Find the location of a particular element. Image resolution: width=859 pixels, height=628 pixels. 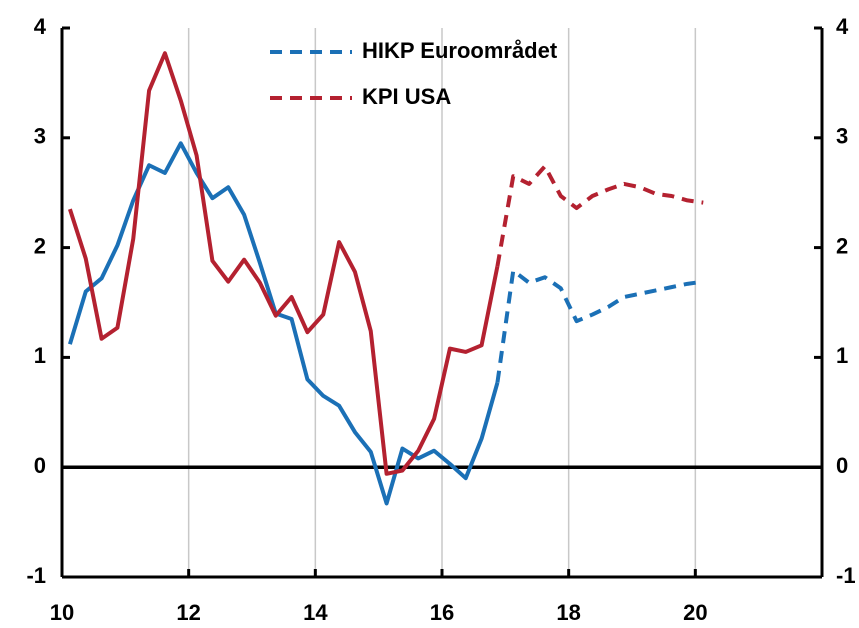

x-tick-label: 16 is located at coordinates (442, 612).